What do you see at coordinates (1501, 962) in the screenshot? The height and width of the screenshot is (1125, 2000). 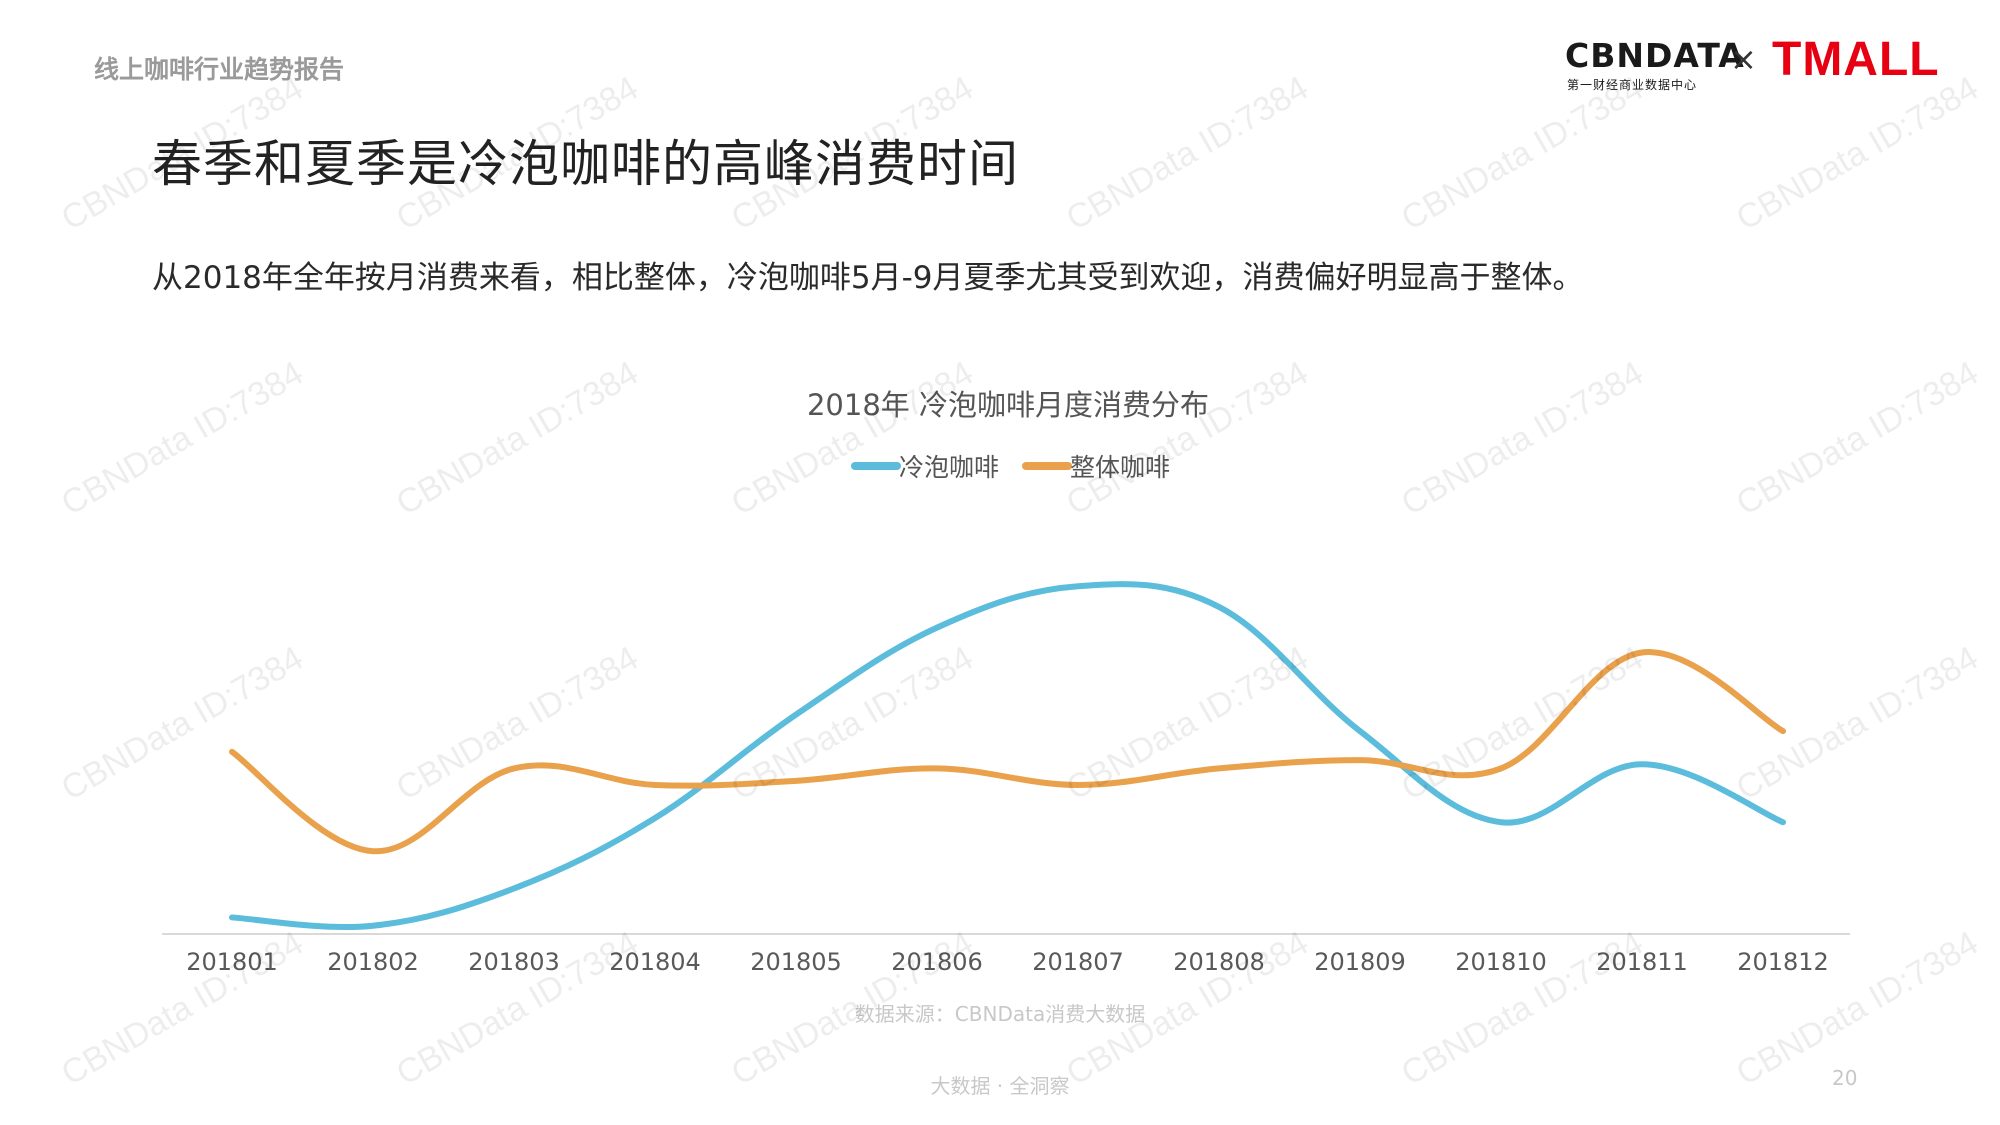 I see `x-tick-label: 201810` at bounding box center [1501, 962].